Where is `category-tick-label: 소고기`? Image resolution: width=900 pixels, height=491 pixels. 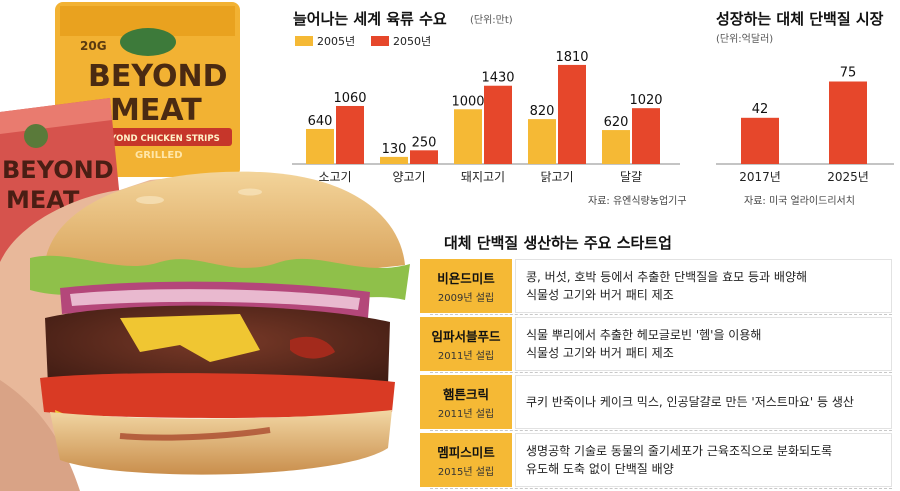 category-tick-label: 소고기 is located at coordinates (334, 177).